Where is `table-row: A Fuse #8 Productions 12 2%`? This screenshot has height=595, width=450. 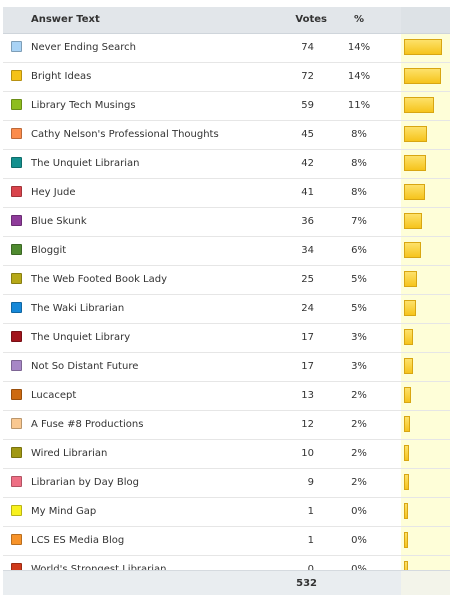 table-row: A Fuse #8 Productions 12 2% is located at coordinates (226, 425).